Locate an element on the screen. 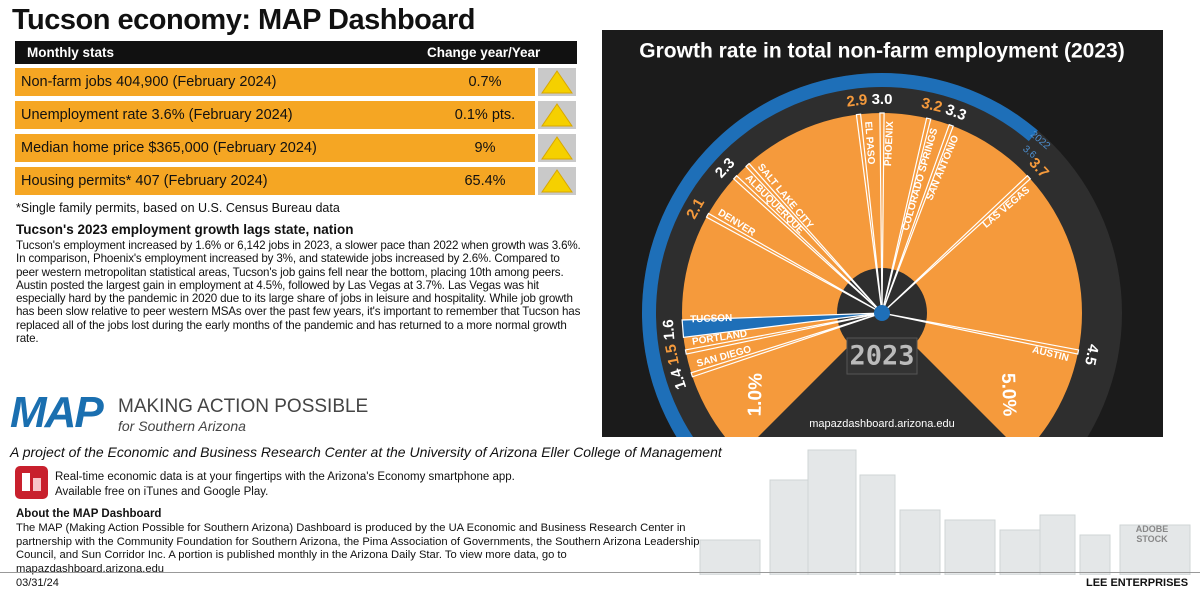  credit: LEE ENTERPRISES is located at coordinates (1137, 583).